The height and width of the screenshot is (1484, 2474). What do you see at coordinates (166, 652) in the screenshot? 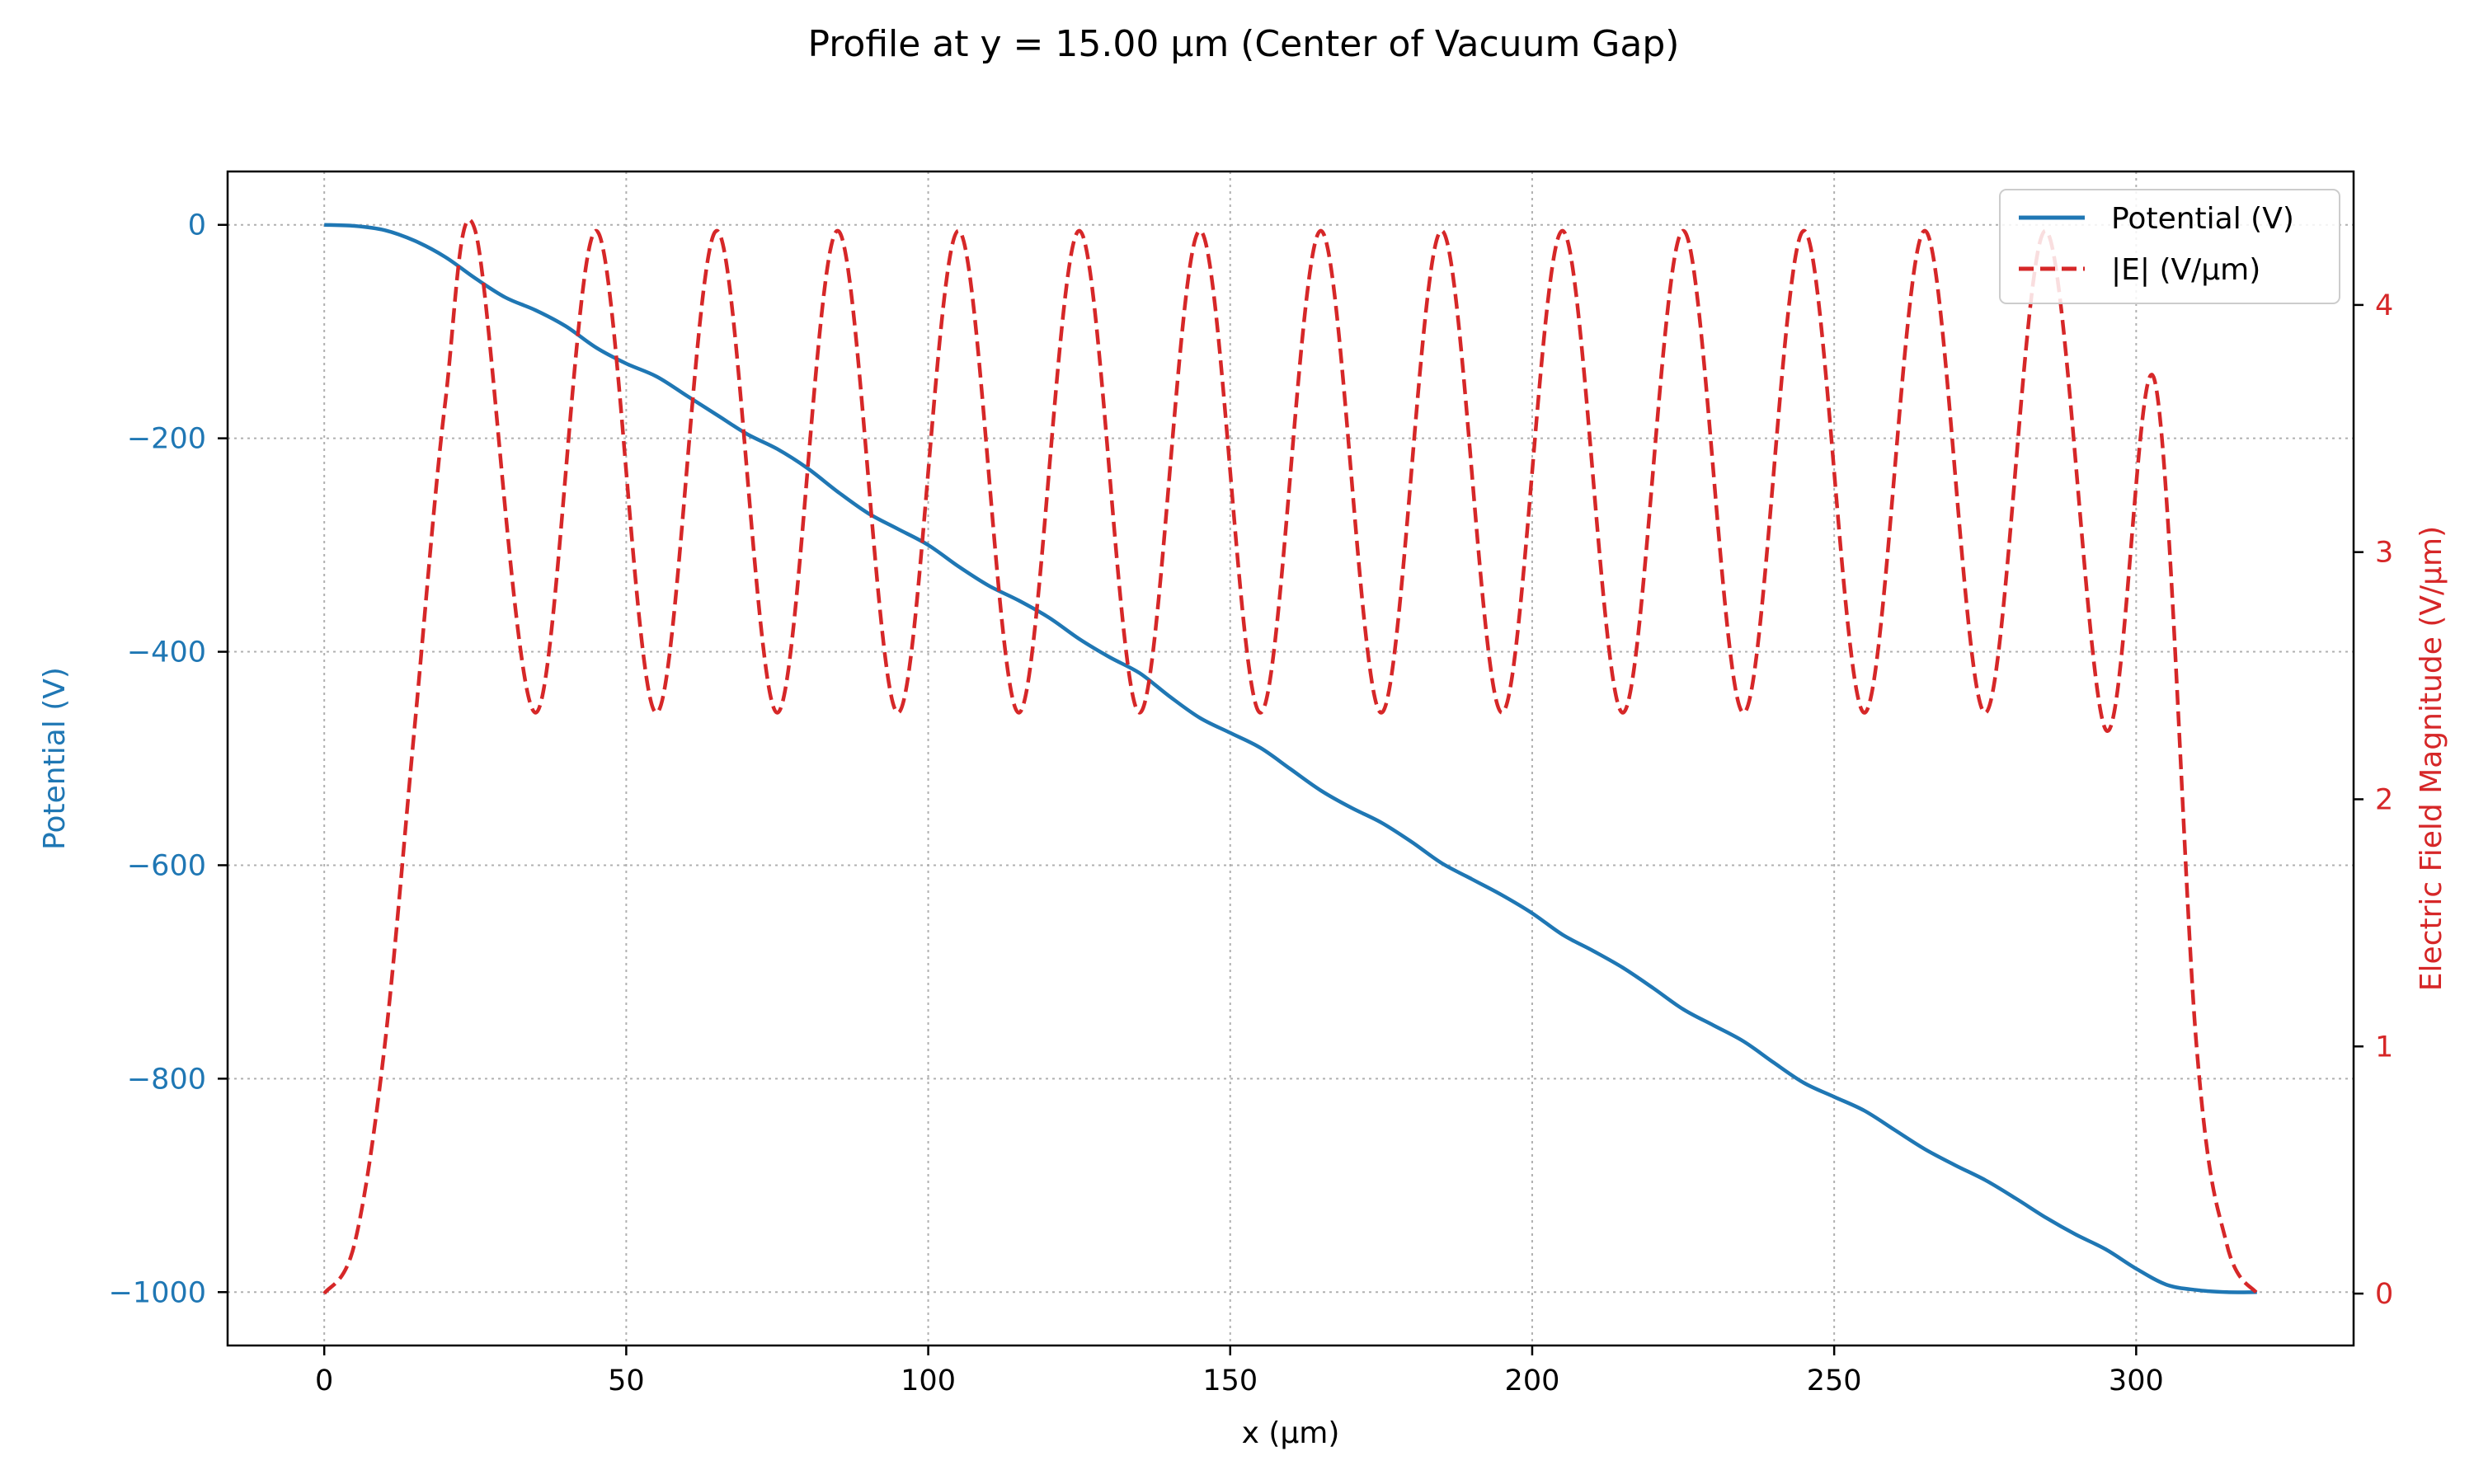
I see `y-left-tick-label: −400` at bounding box center [166, 652].